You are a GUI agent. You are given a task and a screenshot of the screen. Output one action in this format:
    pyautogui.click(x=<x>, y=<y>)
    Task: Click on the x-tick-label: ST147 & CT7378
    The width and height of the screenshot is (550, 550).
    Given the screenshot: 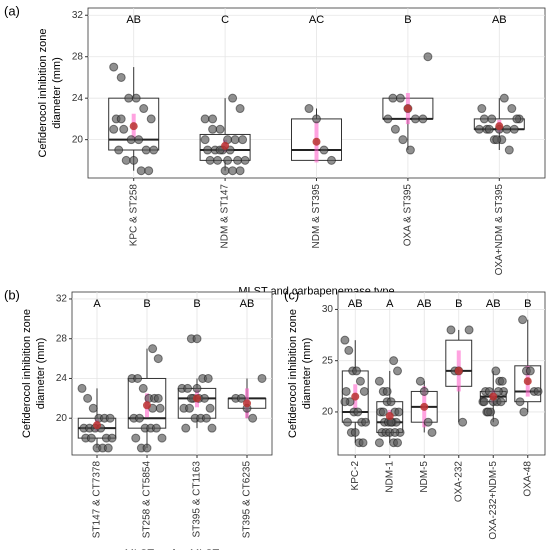 What is the action you would take?
    pyautogui.click(x=97, y=500)
    